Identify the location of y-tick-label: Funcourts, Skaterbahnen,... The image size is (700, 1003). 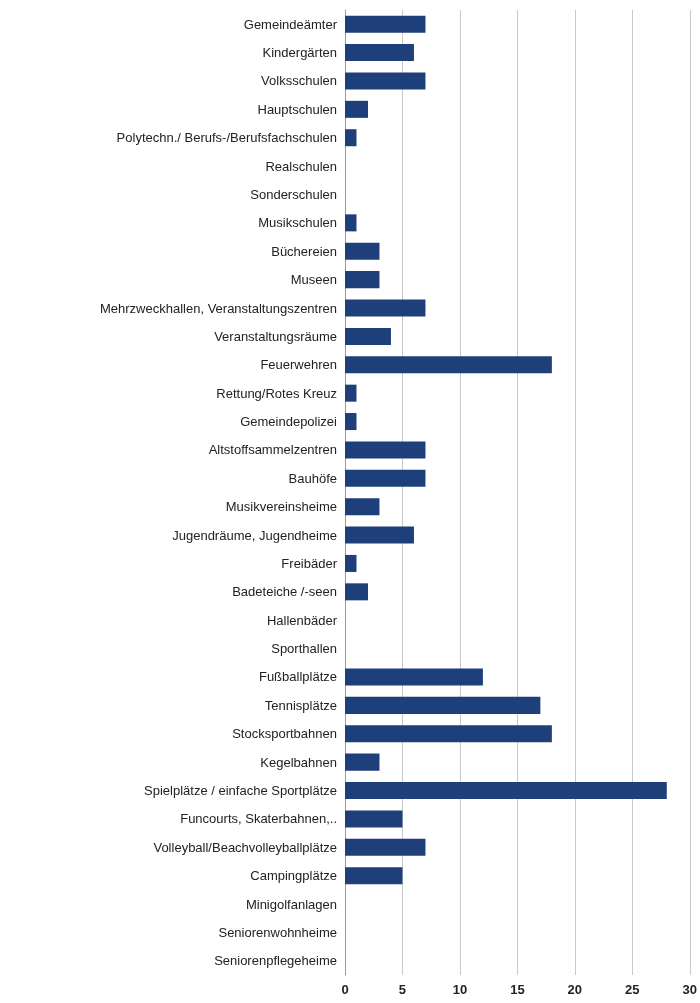
(258, 819).